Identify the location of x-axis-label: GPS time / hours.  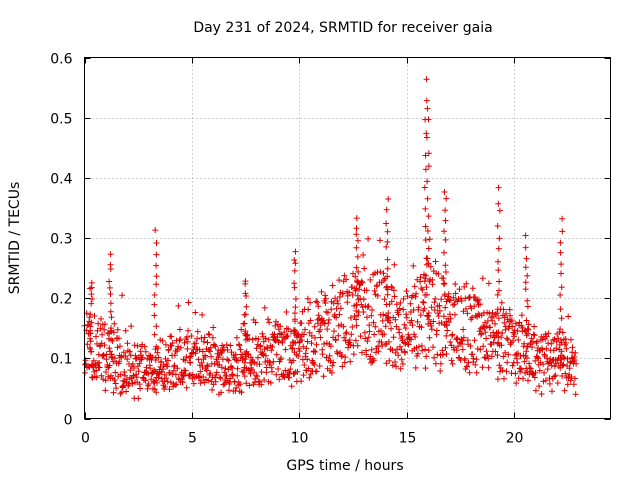
(344, 466).